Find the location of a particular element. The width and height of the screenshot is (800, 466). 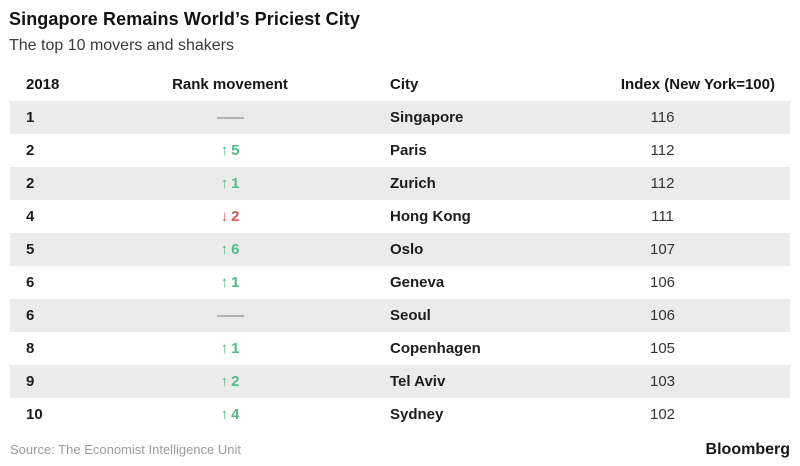

city-cell: Hong Kong is located at coordinates (430, 216).